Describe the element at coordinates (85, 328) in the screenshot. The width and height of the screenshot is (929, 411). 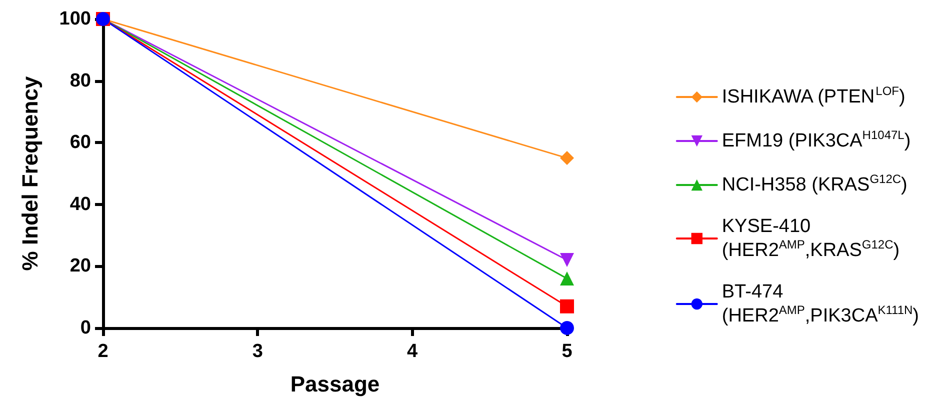
I see `y-tick-label: 0` at that location.